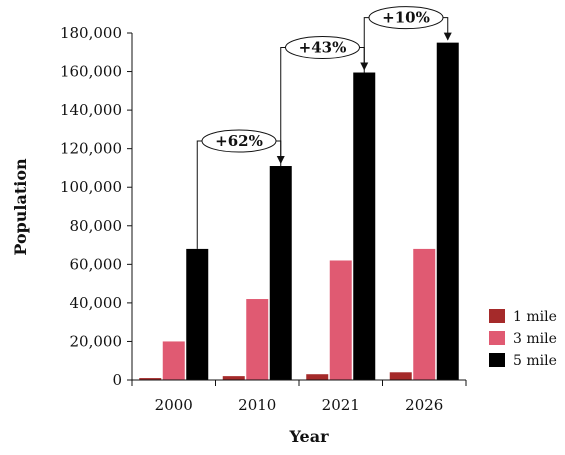 This screenshot has height=455, width=565. I want to click on bar-3-mile-2026, so click(424, 314).